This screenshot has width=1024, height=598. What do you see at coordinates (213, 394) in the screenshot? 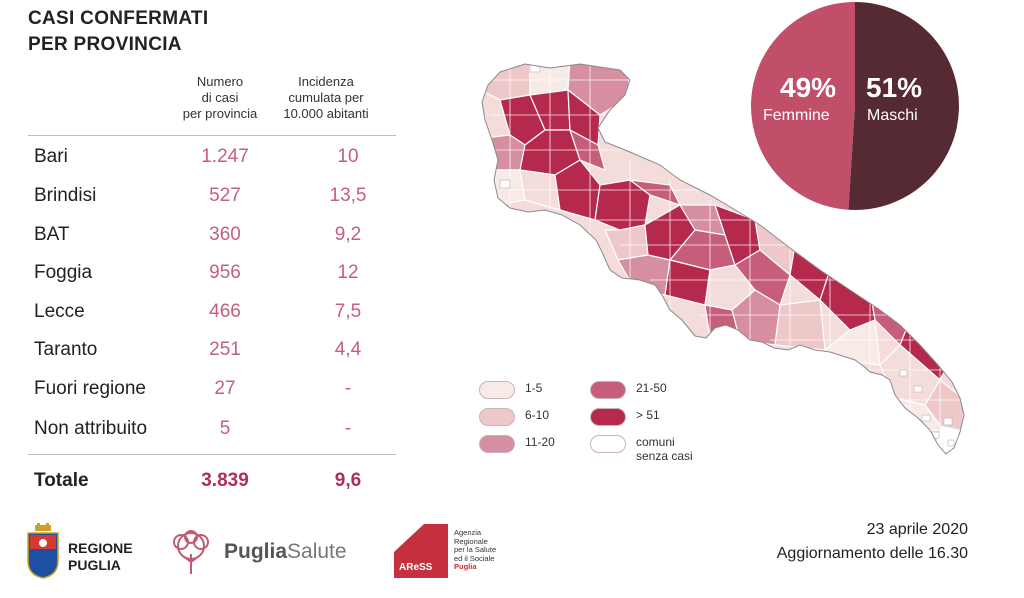
I see `table-row: Fuori regione 27 -` at bounding box center [213, 394].